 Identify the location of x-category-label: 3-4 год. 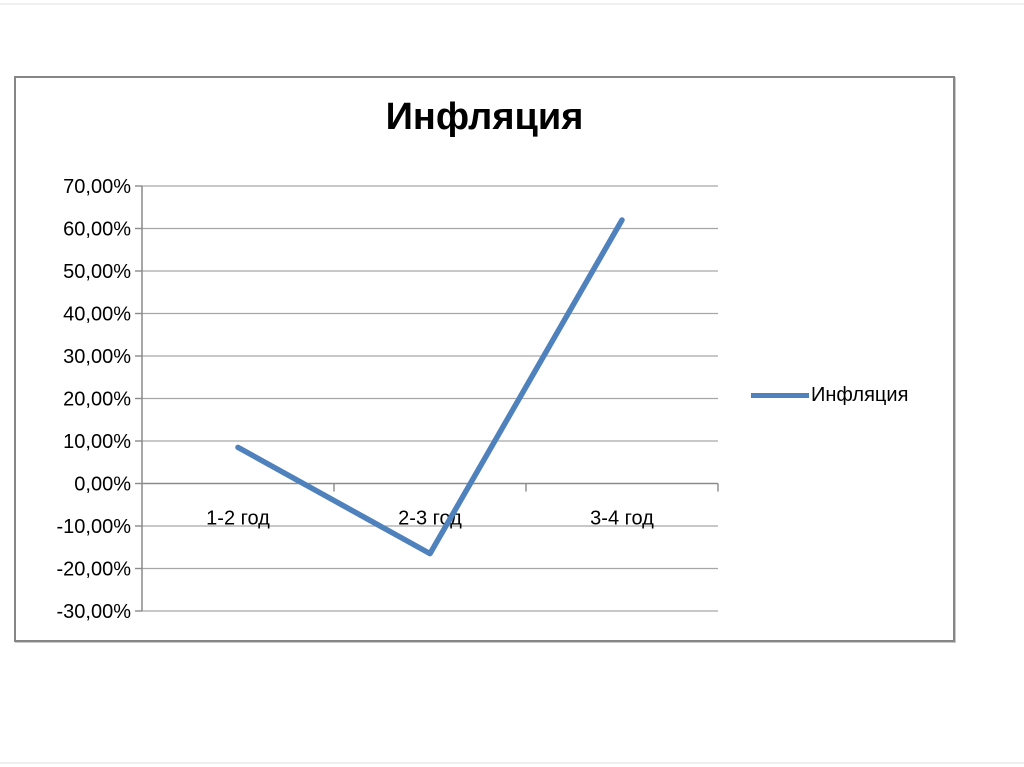
(622, 519).